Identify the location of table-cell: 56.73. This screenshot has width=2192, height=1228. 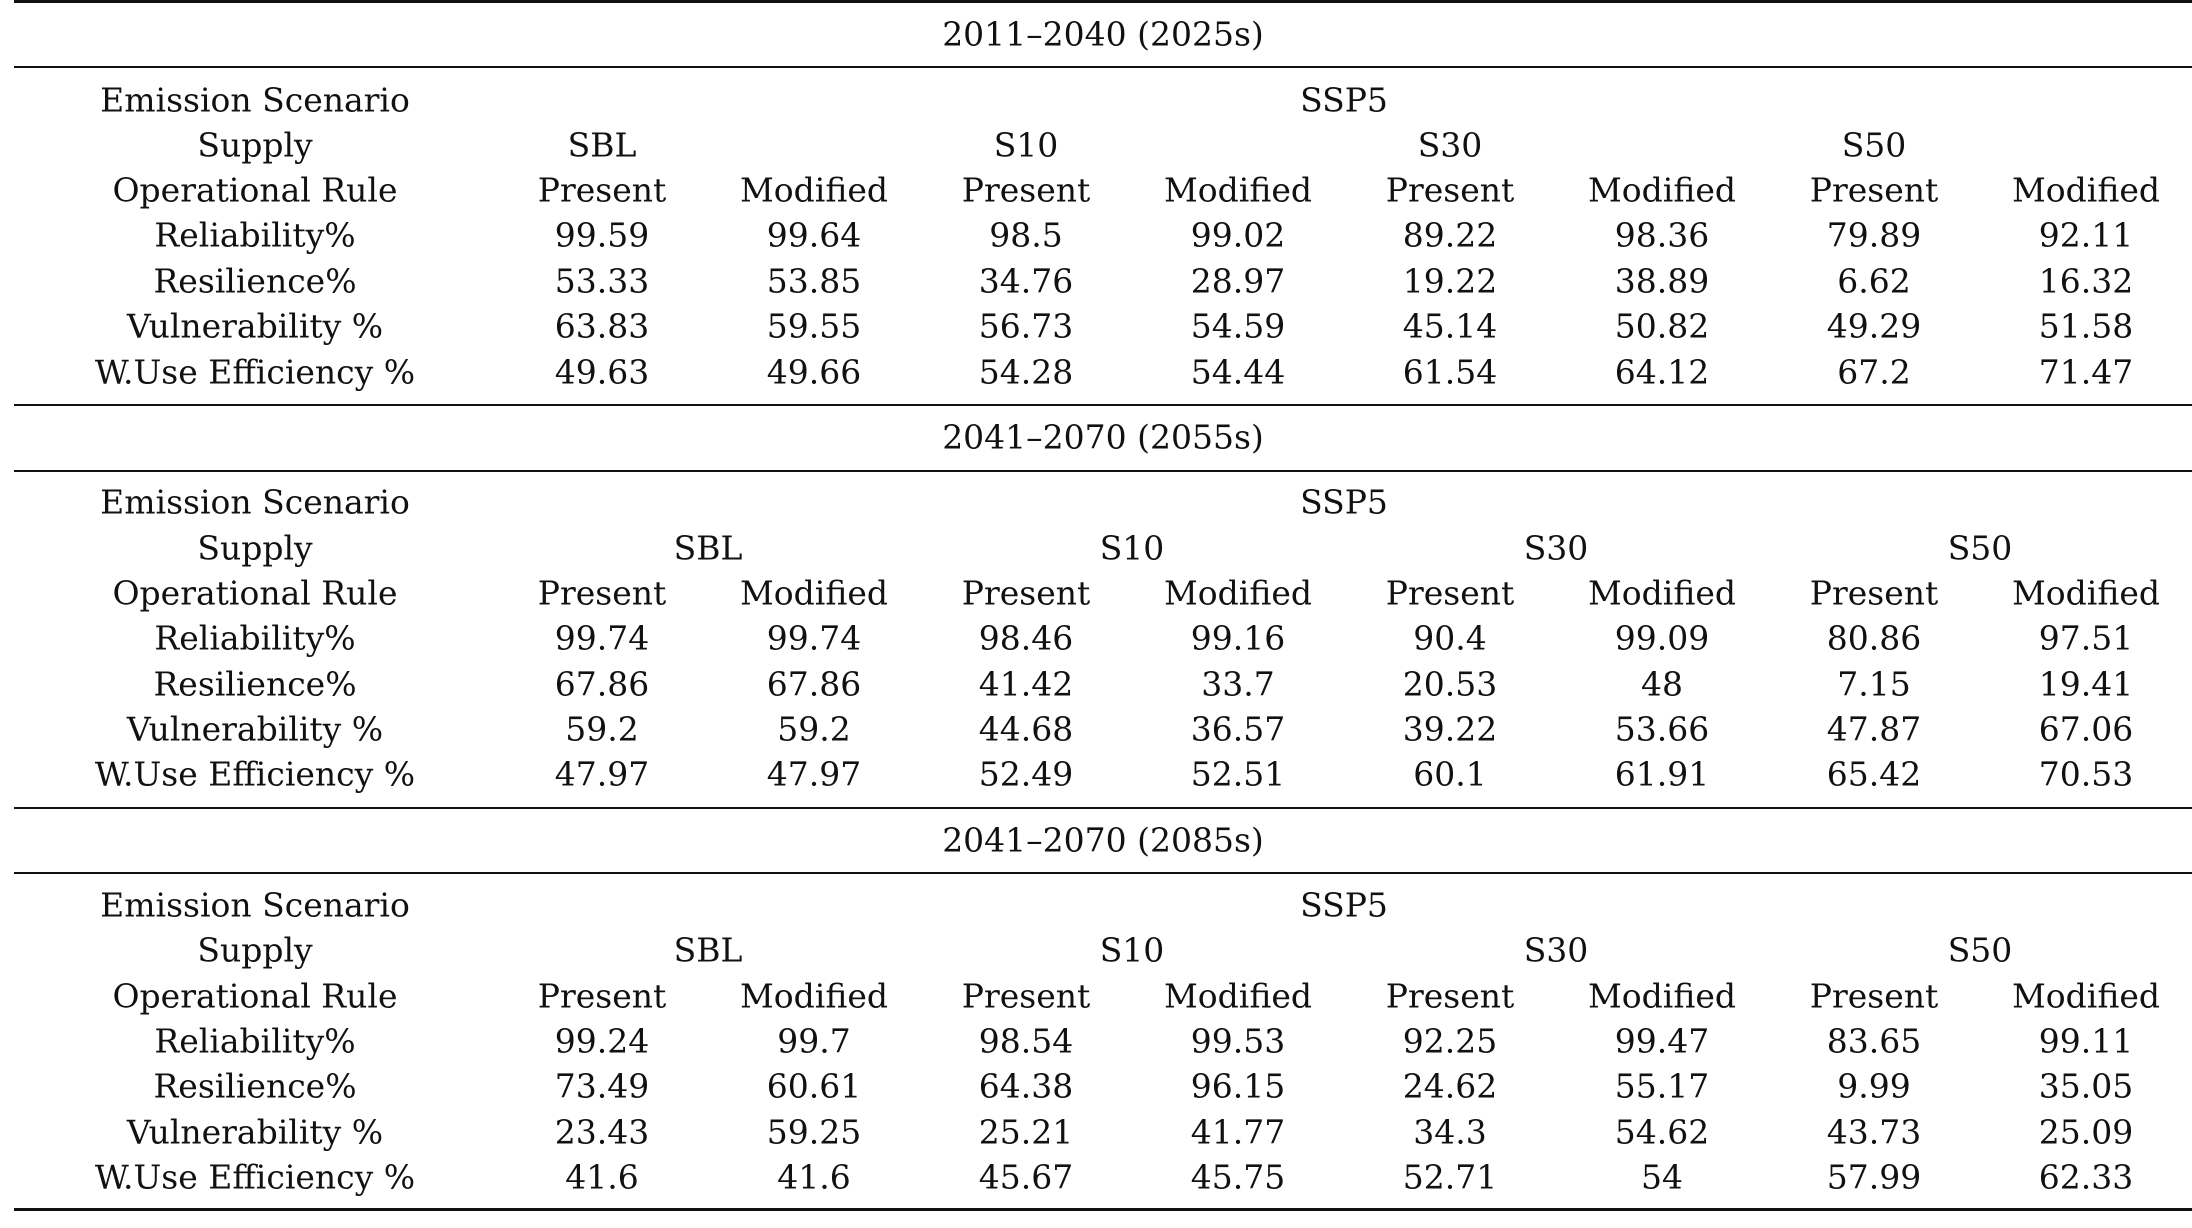
(1026, 326).